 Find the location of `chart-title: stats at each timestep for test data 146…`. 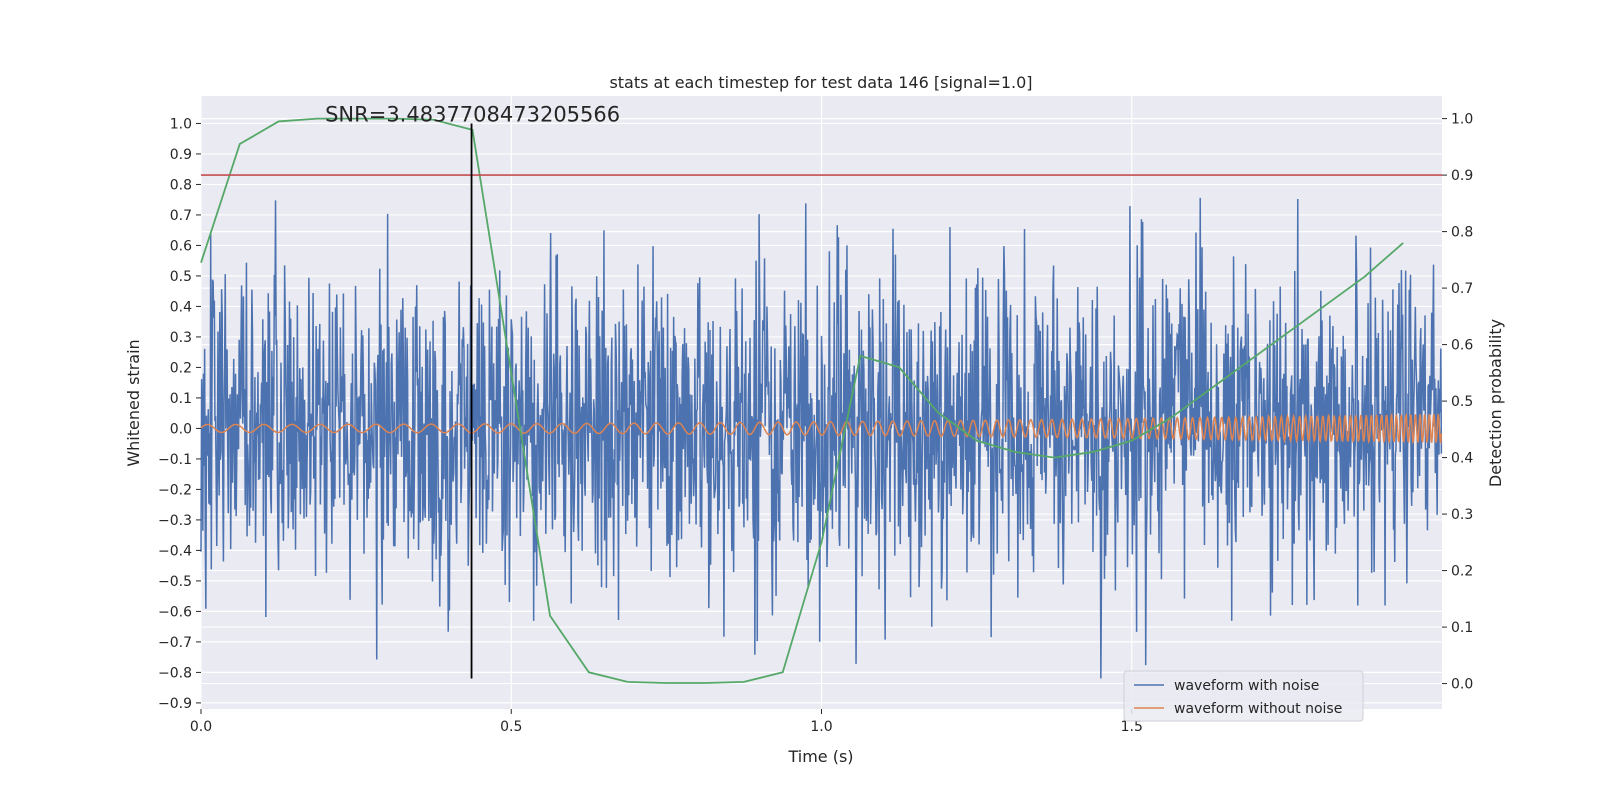

chart-title: stats at each timestep for test data 146… is located at coordinates (820, 82).